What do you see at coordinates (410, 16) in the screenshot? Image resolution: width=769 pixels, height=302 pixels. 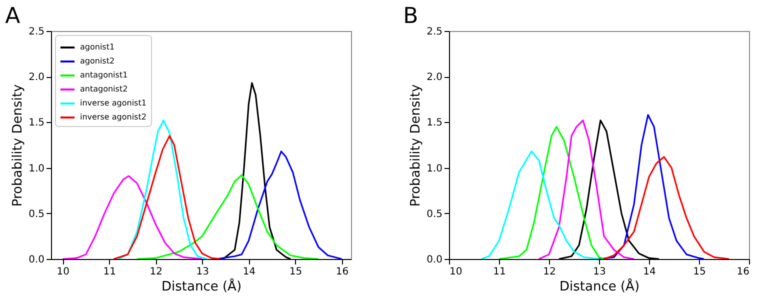 I see `chart-title: B` at bounding box center [410, 16].